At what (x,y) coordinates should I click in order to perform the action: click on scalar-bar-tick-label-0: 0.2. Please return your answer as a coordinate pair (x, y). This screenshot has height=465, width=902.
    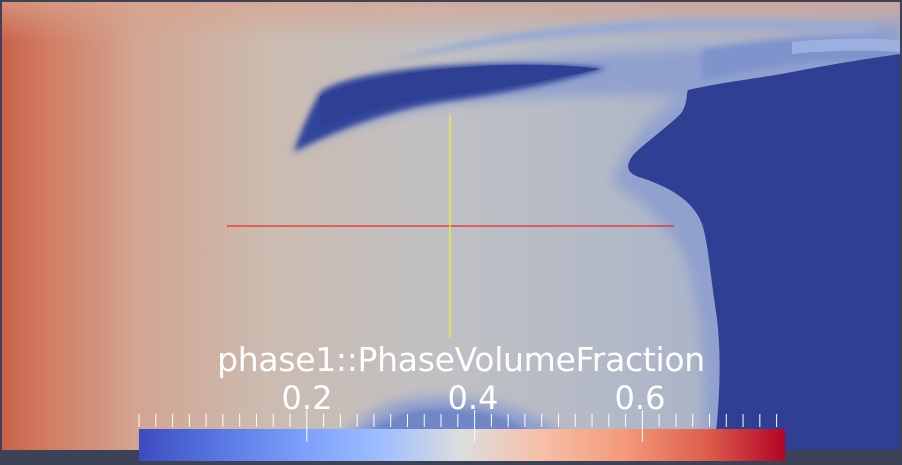
    Looking at the image, I should click on (307, 398).